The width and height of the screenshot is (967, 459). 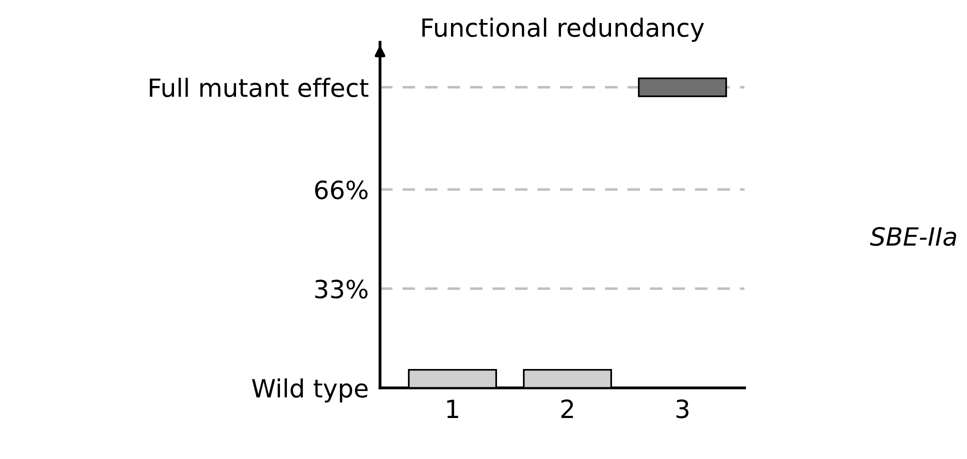 What do you see at coordinates (452, 409) in the screenshot?
I see `x-tick-label: 1` at bounding box center [452, 409].